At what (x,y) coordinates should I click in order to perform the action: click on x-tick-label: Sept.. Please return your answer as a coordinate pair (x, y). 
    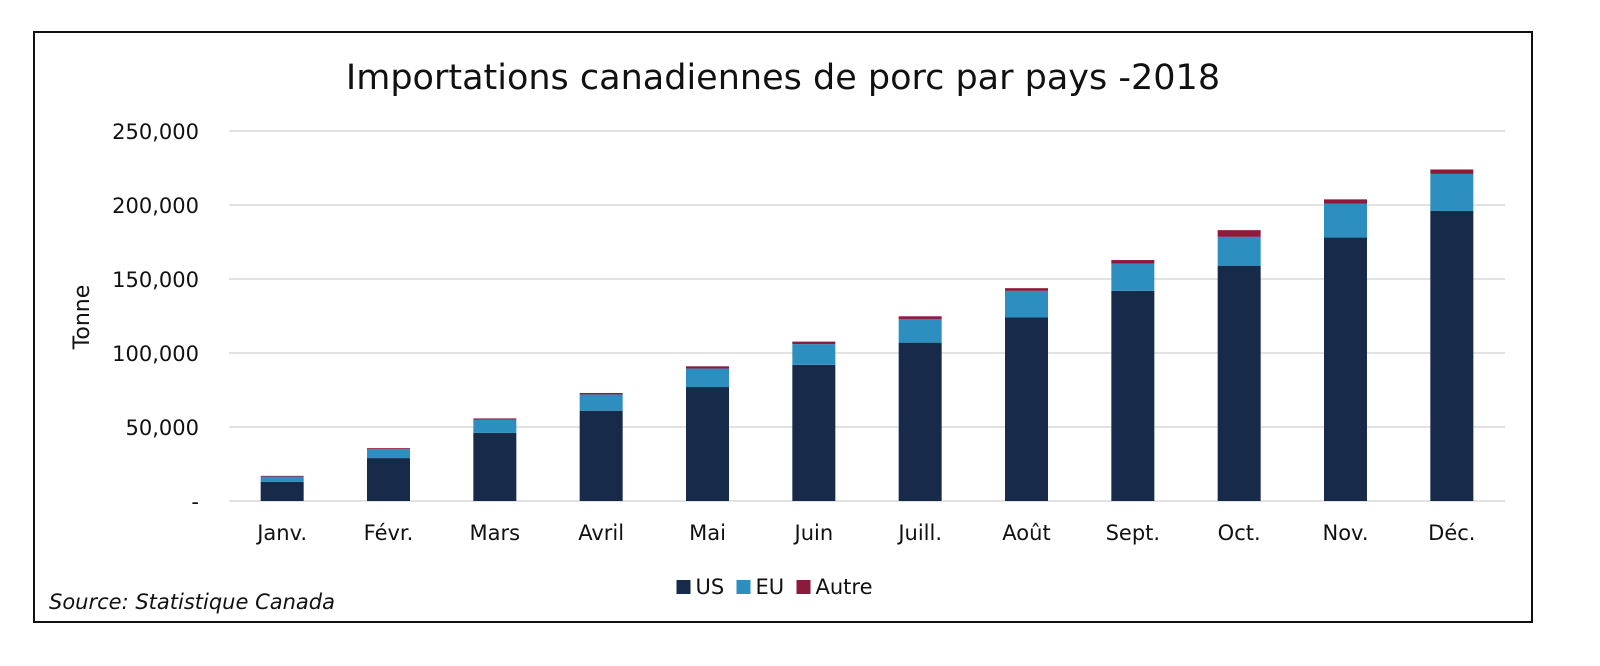
    Looking at the image, I should click on (1133, 533).